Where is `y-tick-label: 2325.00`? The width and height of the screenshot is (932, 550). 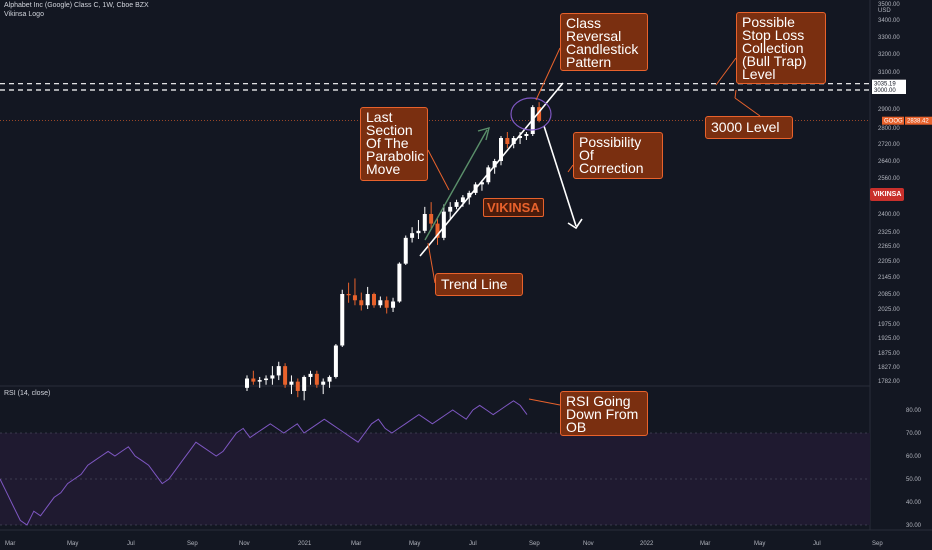
y-tick-label: 2325.00 is located at coordinates (889, 233).